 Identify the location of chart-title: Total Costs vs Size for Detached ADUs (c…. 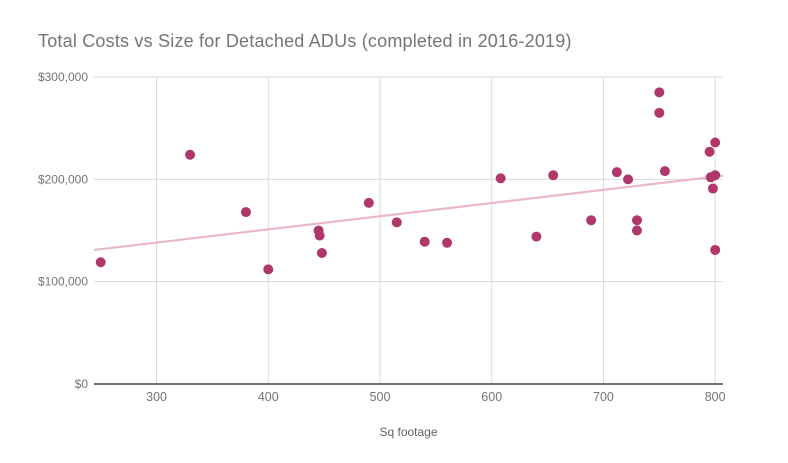
(305, 41).